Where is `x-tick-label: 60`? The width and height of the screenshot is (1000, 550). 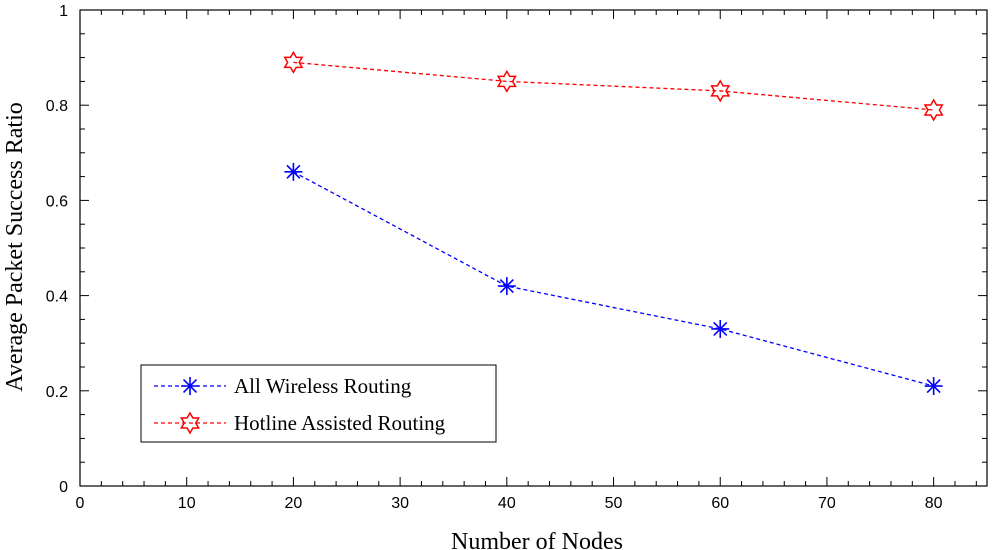
x-tick-label: 60 is located at coordinates (720, 503).